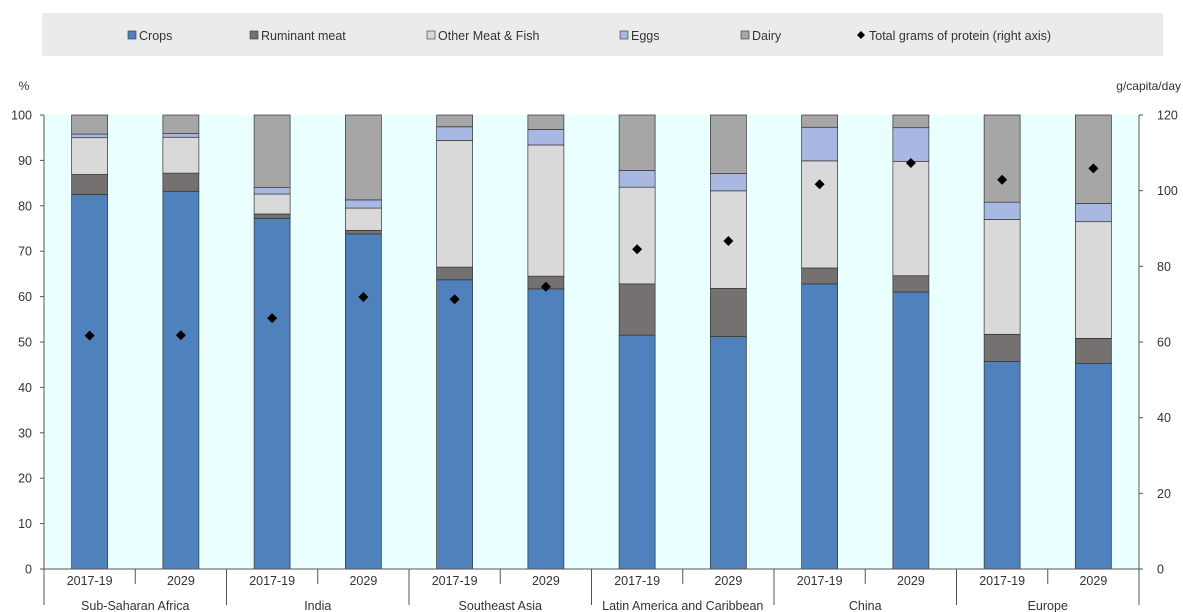 This screenshot has height=612, width=1183. I want to click on right-tick-label: 100, so click(1167, 191).